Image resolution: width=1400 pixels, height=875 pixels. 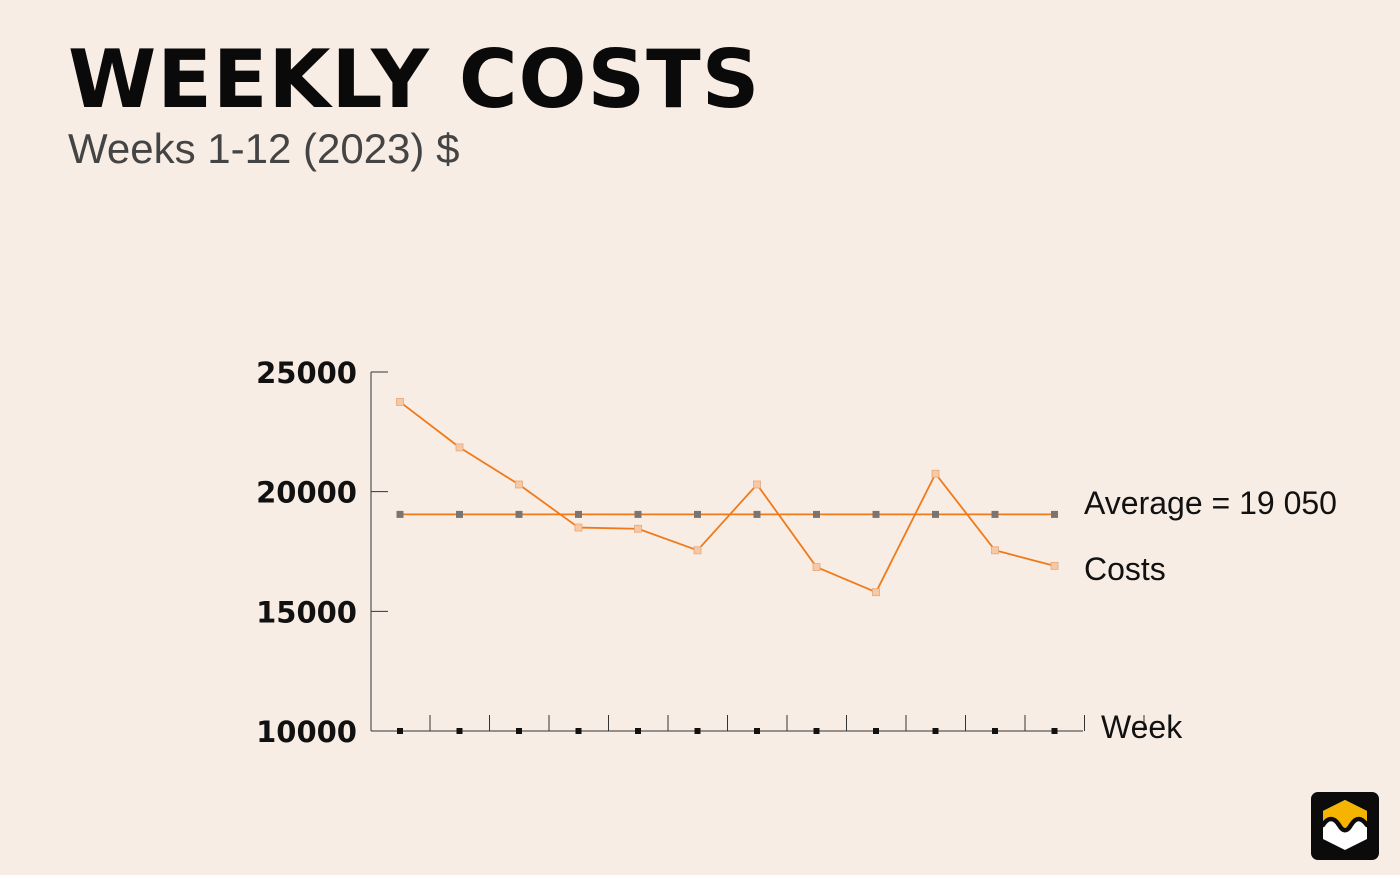 What do you see at coordinates (1125, 569) in the screenshot?
I see `legend-costs-label: Costs` at bounding box center [1125, 569].